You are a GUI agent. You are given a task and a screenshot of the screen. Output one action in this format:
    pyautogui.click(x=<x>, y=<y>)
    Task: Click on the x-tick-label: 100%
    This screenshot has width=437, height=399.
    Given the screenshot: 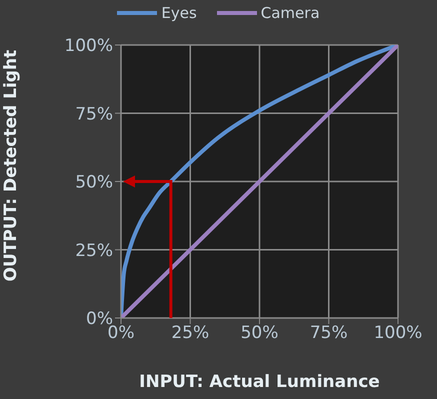 What is the action you would take?
    pyautogui.click(x=398, y=333)
    